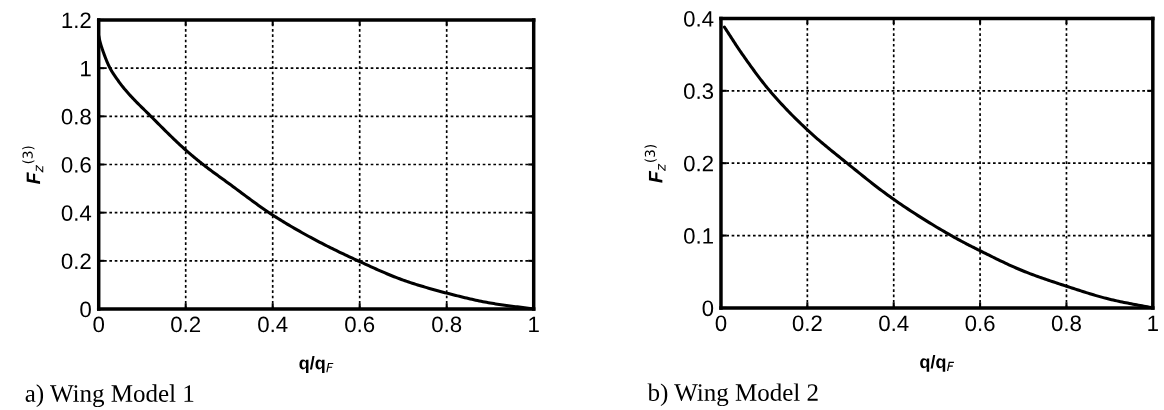 The width and height of the screenshot is (1164, 410). What do you see at coordinates (732, 395) in the screenshot?
I see `text: b) Wing Model 2` at bounding box center [732, 395].